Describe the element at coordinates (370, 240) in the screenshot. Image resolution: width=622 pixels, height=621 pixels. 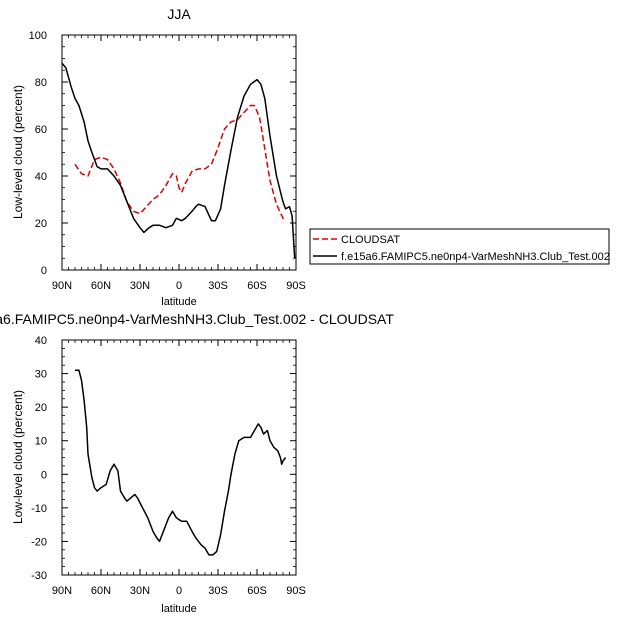
I see `legend-label-cloudsat: CLOUDSAT` at that location.